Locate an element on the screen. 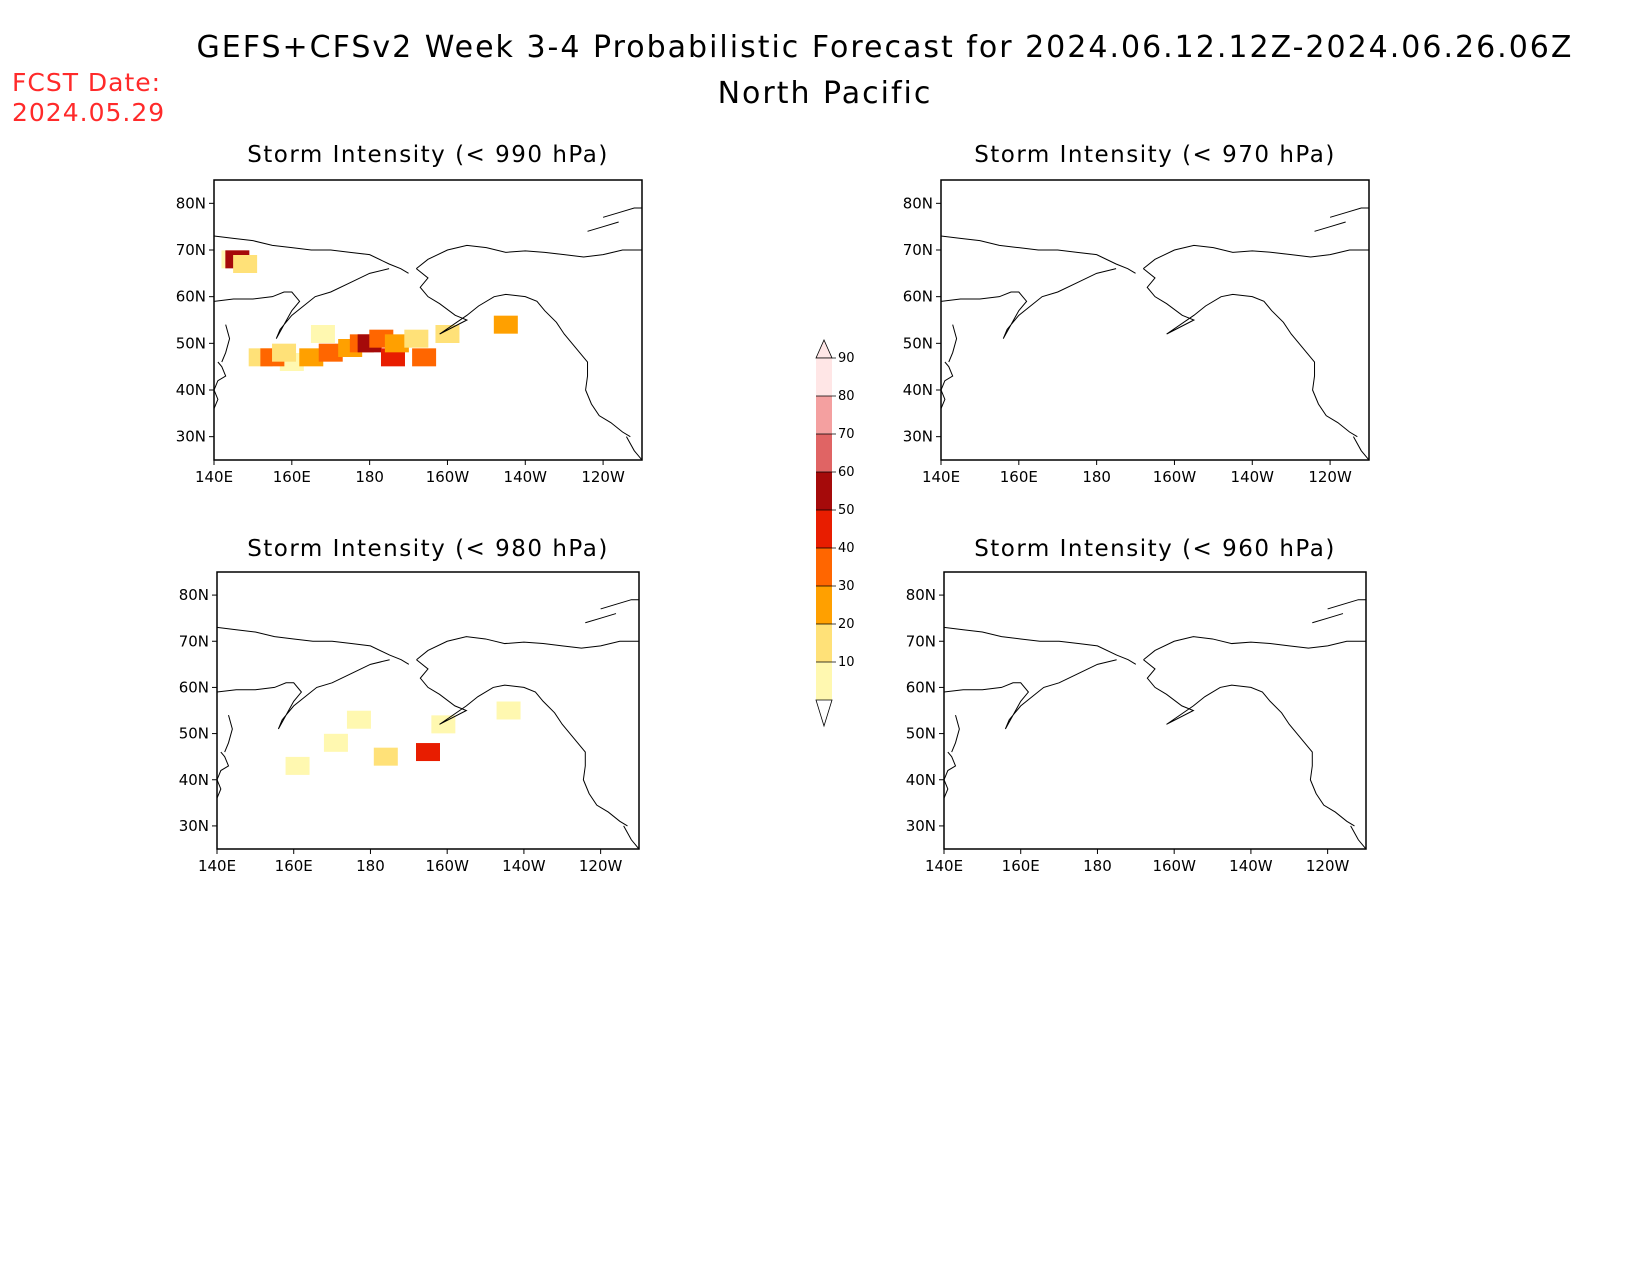  probability-colorbar: 90 80 70 60 50 40 30 20 10 is located at coordinates (835, 533).